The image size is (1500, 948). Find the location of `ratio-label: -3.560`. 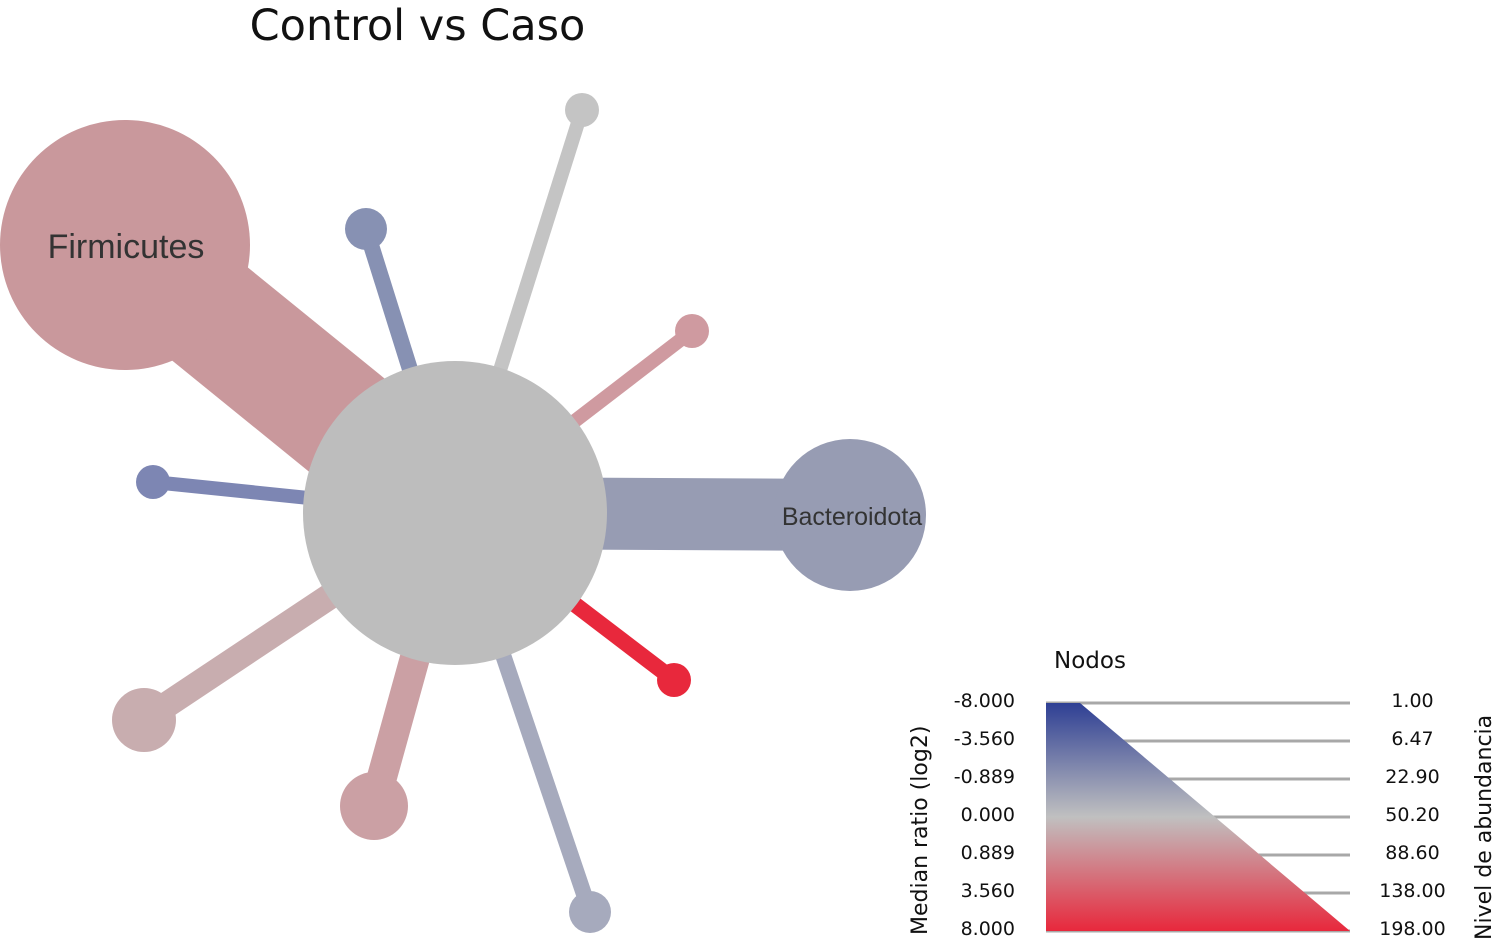

ratio-label: -3.560 is located at coordinates (984, 739).